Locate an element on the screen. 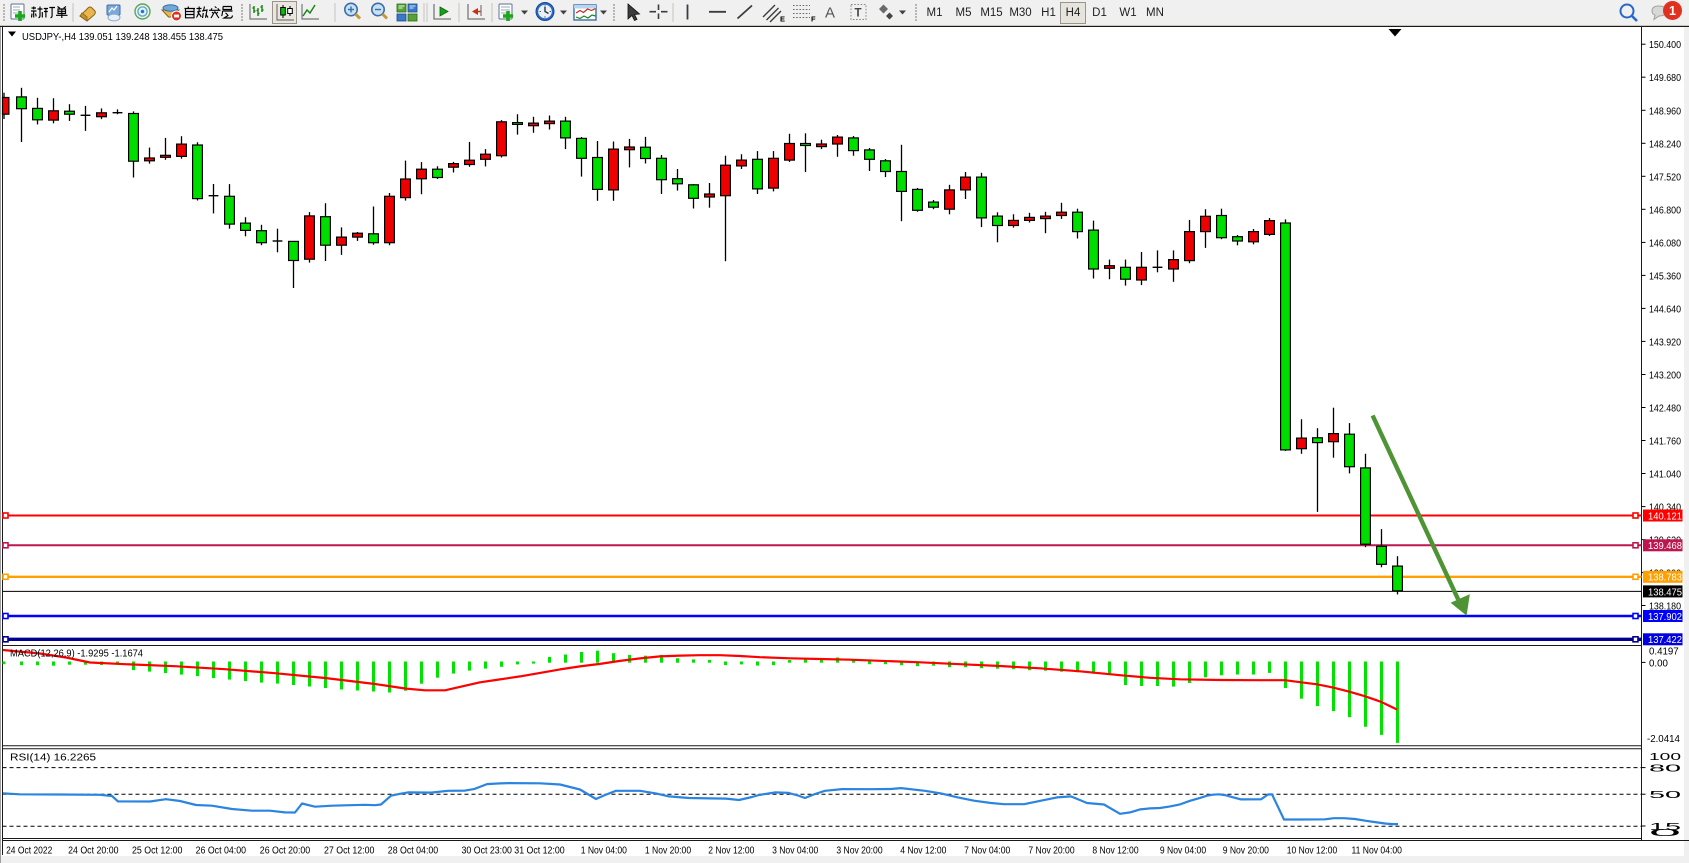 Image resolution: width=1689 pixels, height=863 pixels. svg-text: M5 is located at coordinates (964, 13).